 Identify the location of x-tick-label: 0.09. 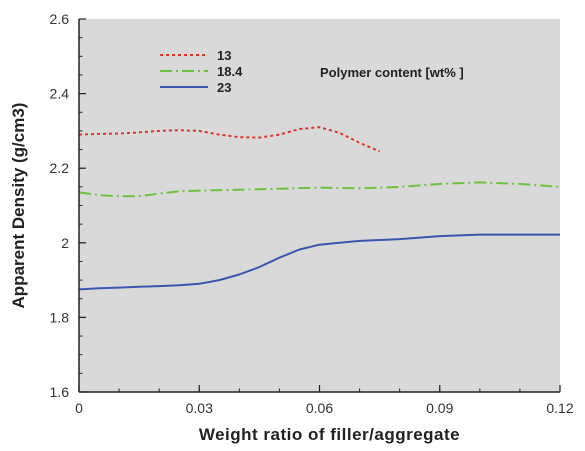
(439, 408).